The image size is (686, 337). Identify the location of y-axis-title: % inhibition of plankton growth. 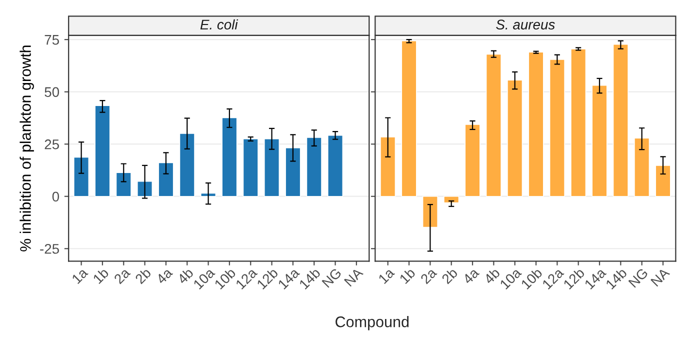
(27, 149).